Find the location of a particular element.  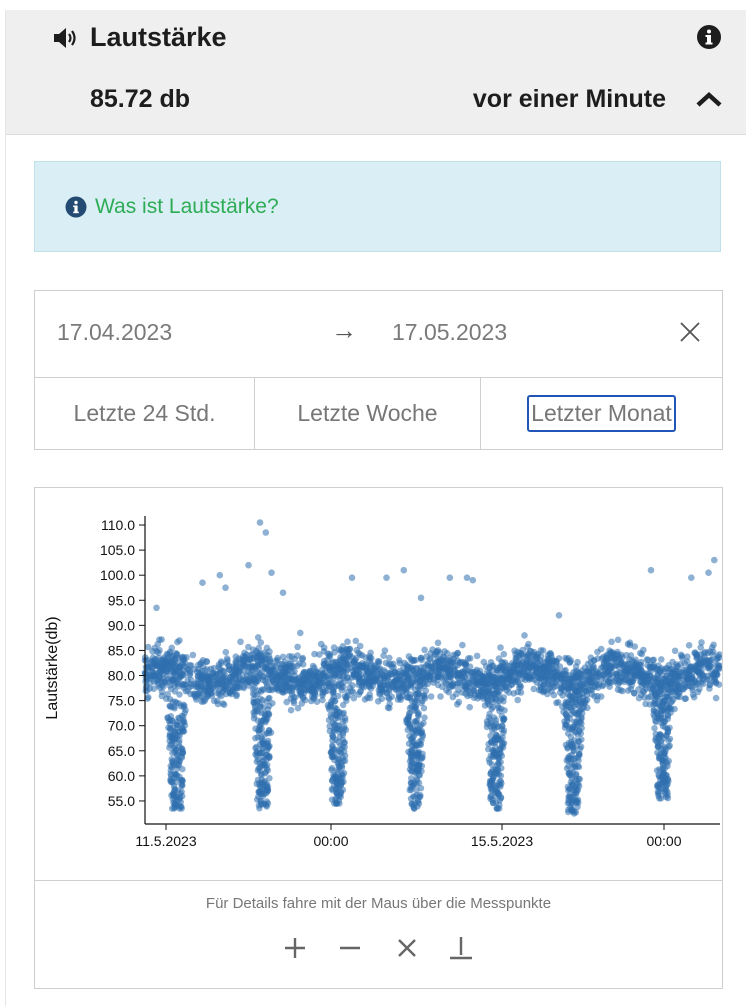

minus-icon is located at coordinates (350, 948).